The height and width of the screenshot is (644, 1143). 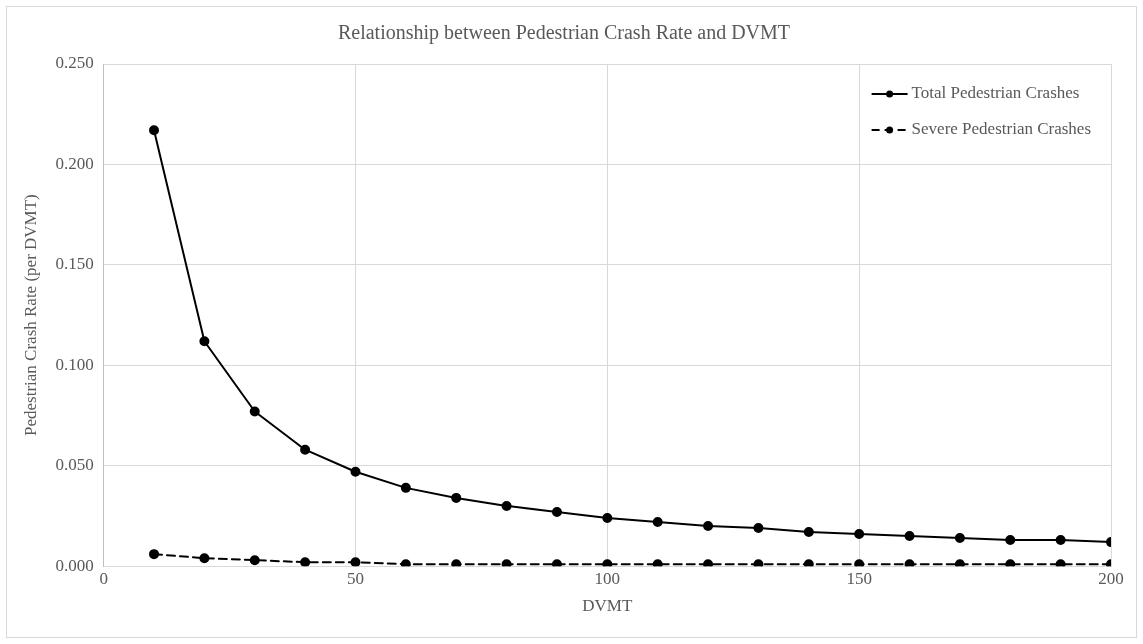 I want to click on y-tick-label: 0.100, so click(x=74, y=364).